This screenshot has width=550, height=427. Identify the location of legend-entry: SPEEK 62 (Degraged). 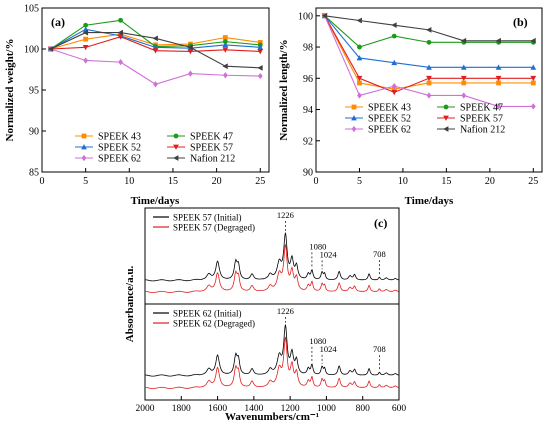
(214, 323).